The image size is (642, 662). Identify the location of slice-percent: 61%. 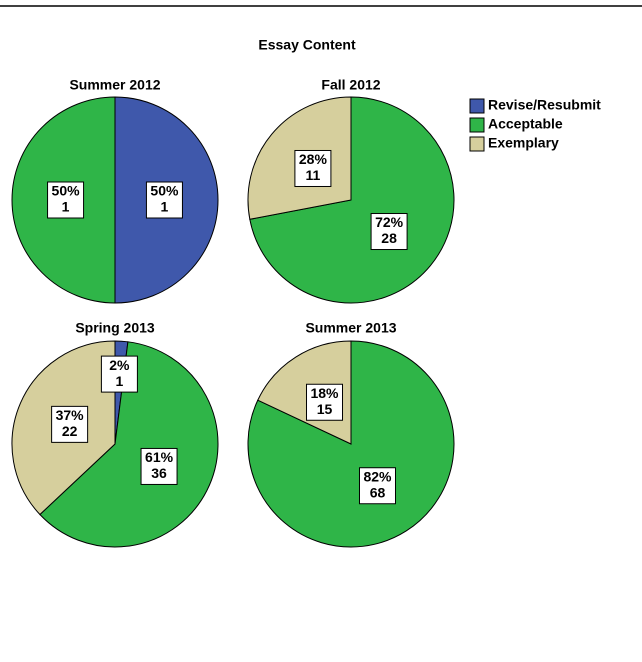
(159, 457).